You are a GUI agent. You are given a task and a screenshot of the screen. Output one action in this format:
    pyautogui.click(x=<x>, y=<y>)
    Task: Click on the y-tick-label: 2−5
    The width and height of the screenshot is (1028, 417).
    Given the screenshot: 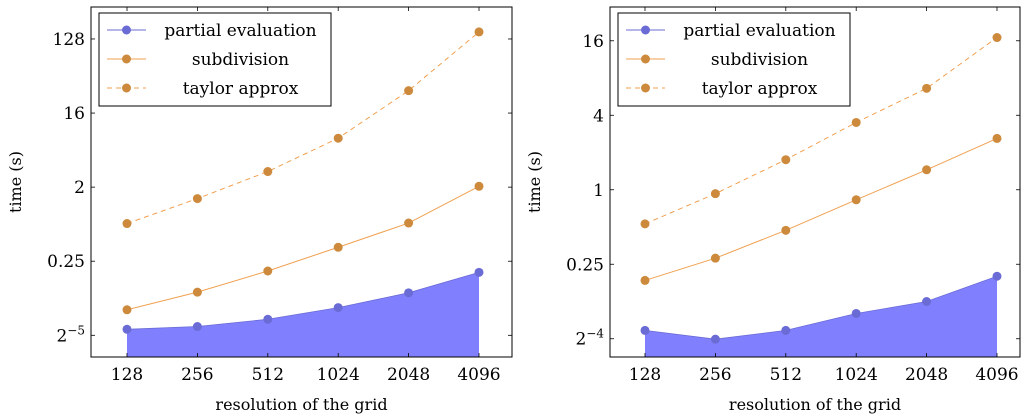 What is the action you would take?
    pyautogui.click(x=70, y=334)
    